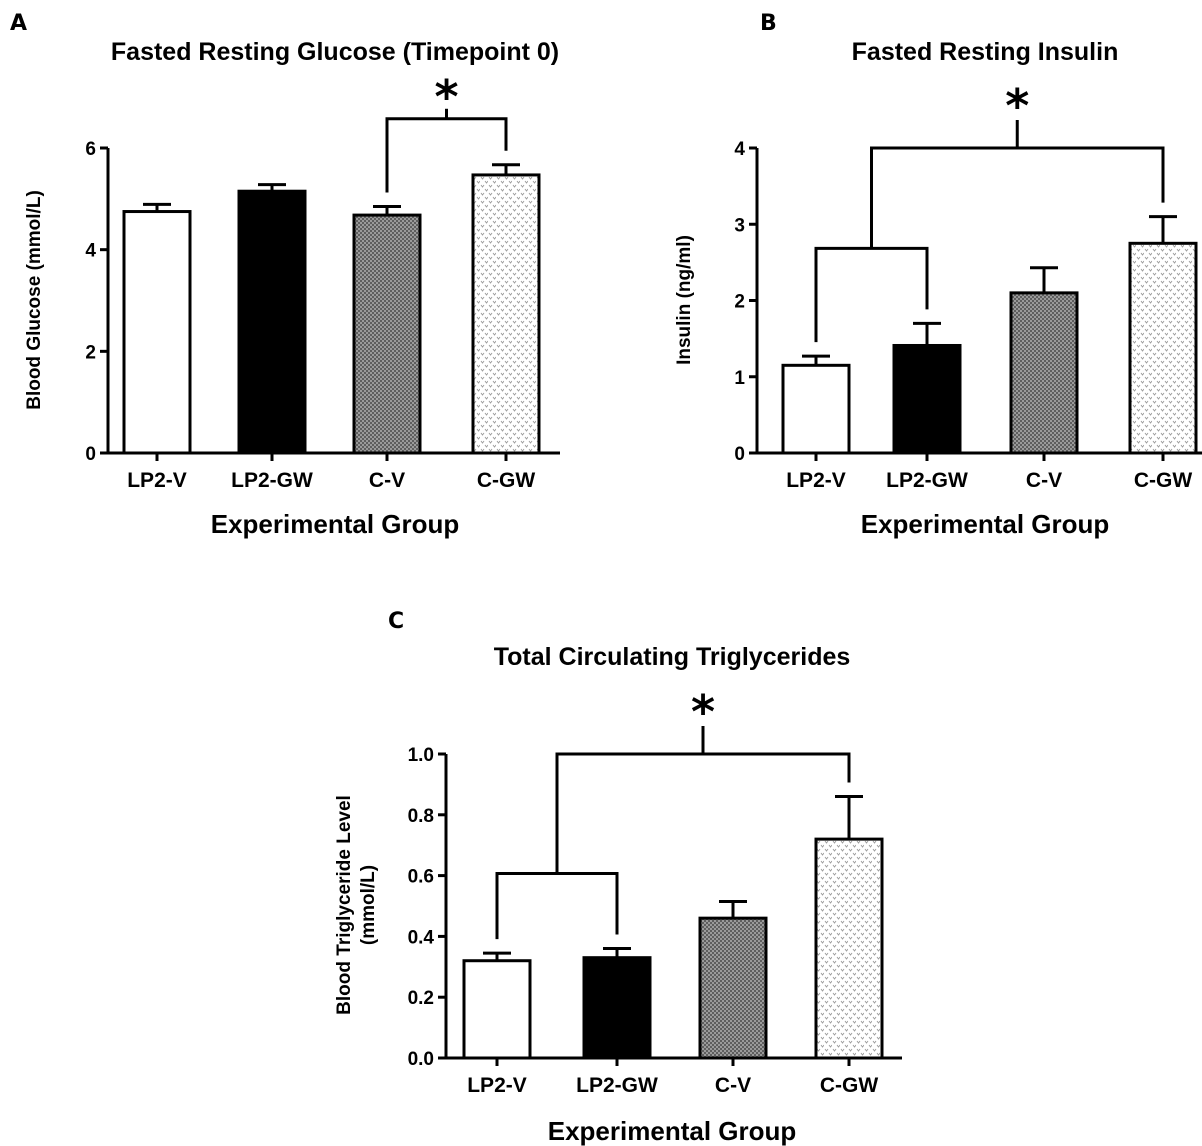  What do you see at coordinates (421, 877) in the screenshot?
I see `y-tick-label: 0.6` at bounding box center [421, 877].